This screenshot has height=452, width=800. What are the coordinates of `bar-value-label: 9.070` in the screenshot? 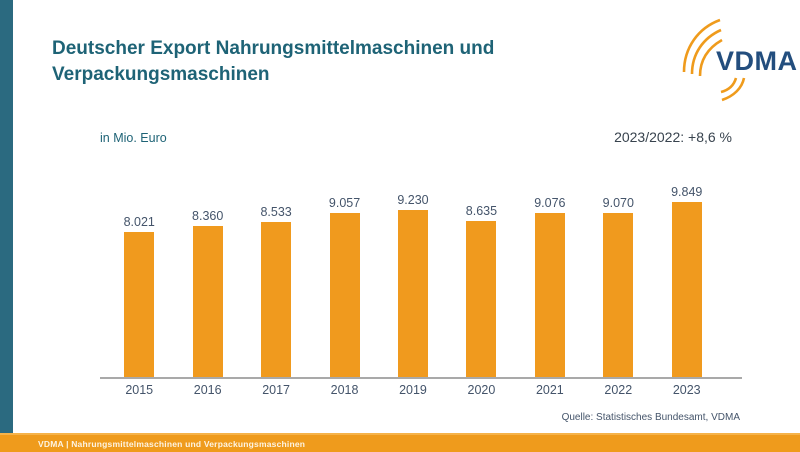 It's located at (618, 202).